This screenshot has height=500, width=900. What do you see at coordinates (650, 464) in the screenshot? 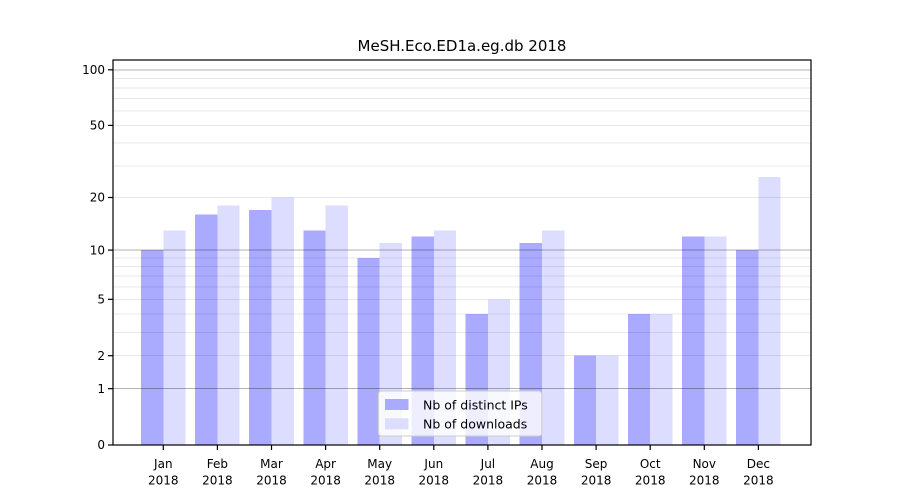
I see `x-tick-label-oct: Oct` at bounding box center [650, 464].